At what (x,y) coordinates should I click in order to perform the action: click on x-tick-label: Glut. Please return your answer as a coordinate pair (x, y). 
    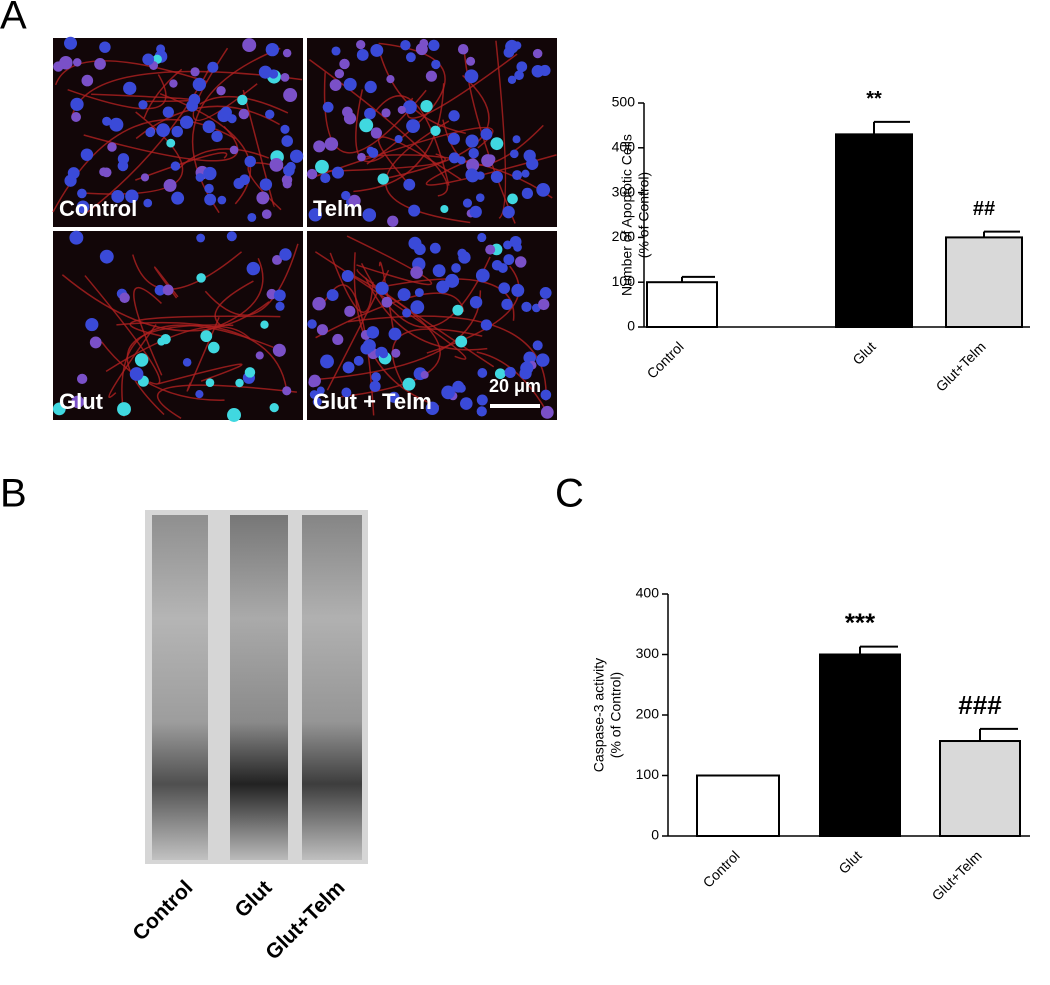
    Looking at the image, I should click on (850, 862).